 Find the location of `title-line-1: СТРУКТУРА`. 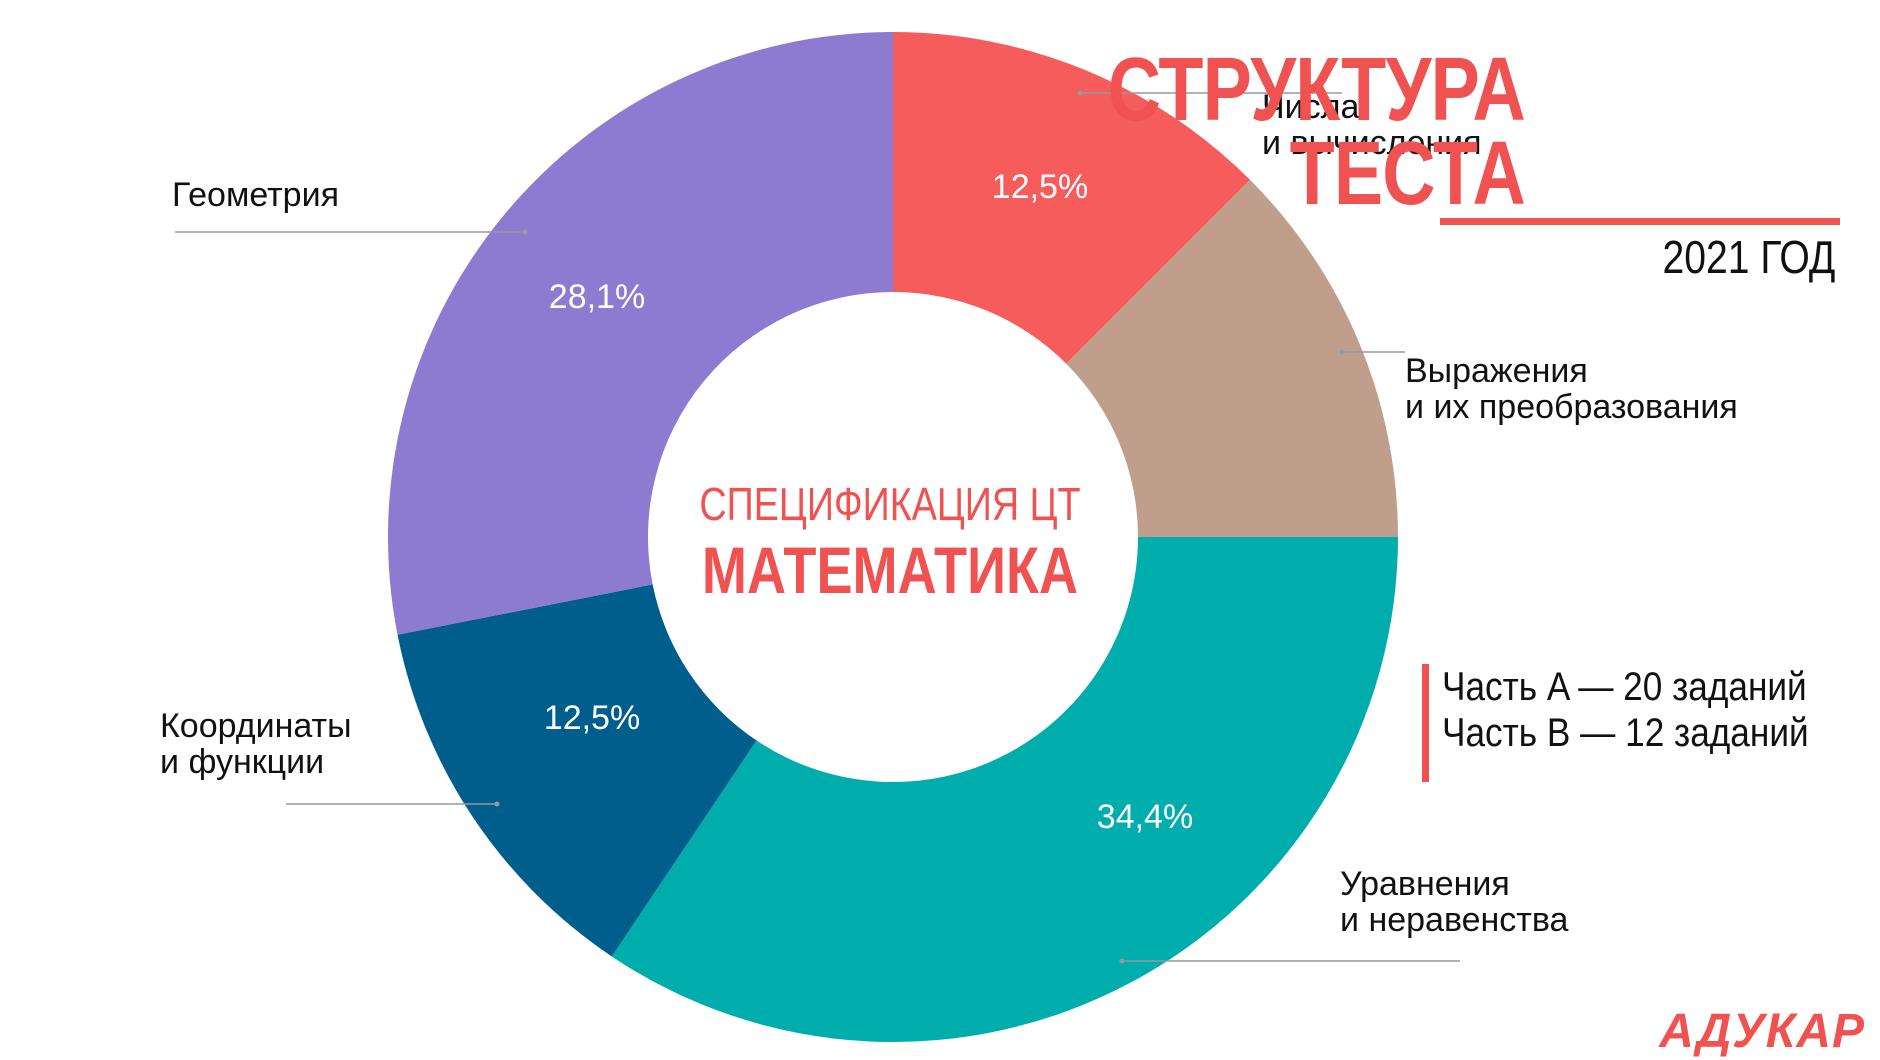

title-line-1: СТРУКТУРА is located at coordinates (1316, 90).